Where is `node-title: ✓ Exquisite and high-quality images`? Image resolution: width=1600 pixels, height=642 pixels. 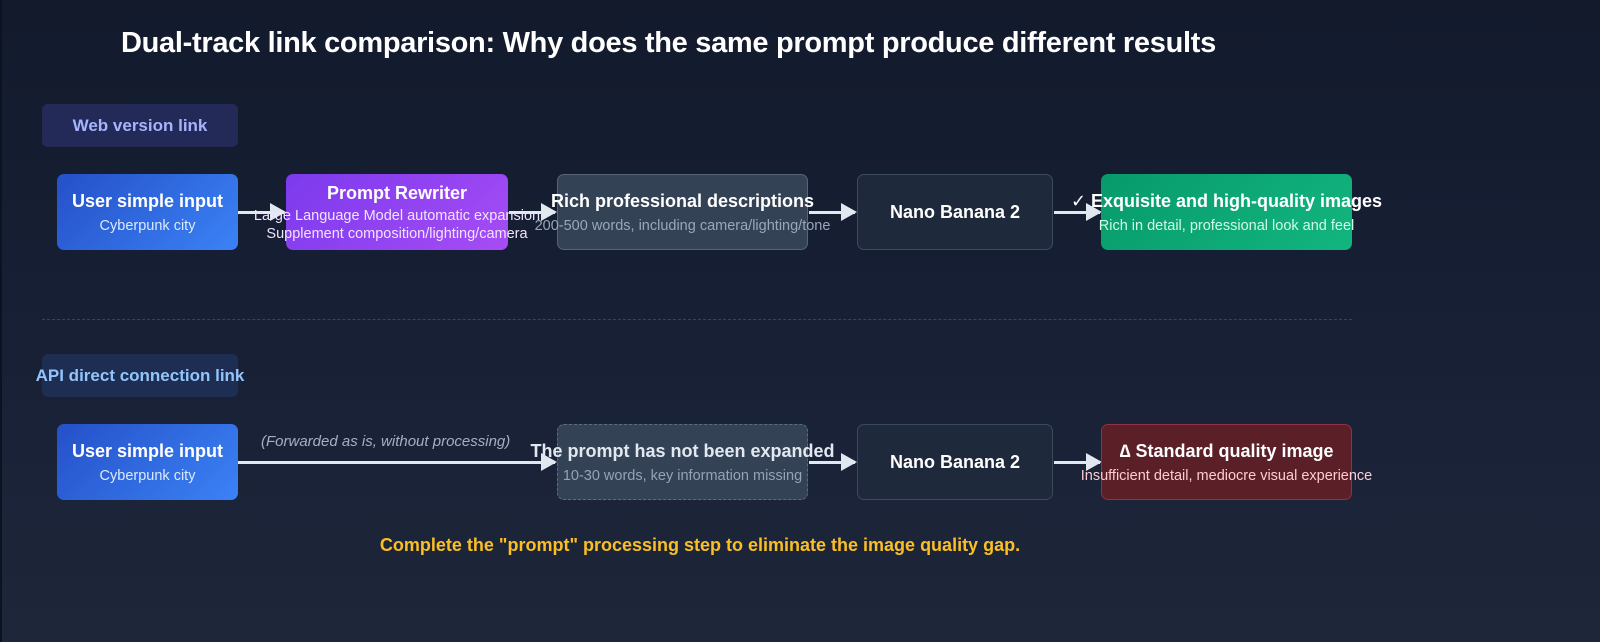
node-title: ✓ Exquisite and high-quality images is located at coordinates (1226, 200).